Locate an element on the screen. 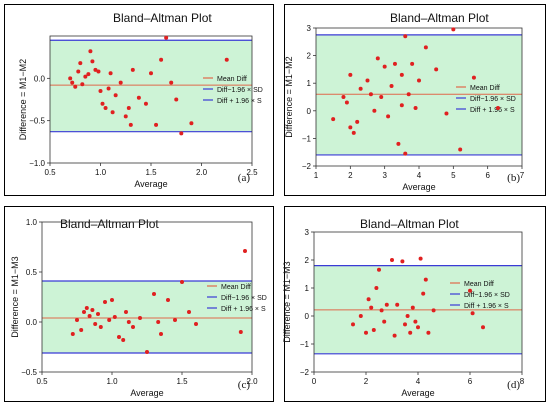 This screenshot has width=550, height=406. x-tick-label: 1.5 is located at coordinates (182, 381).